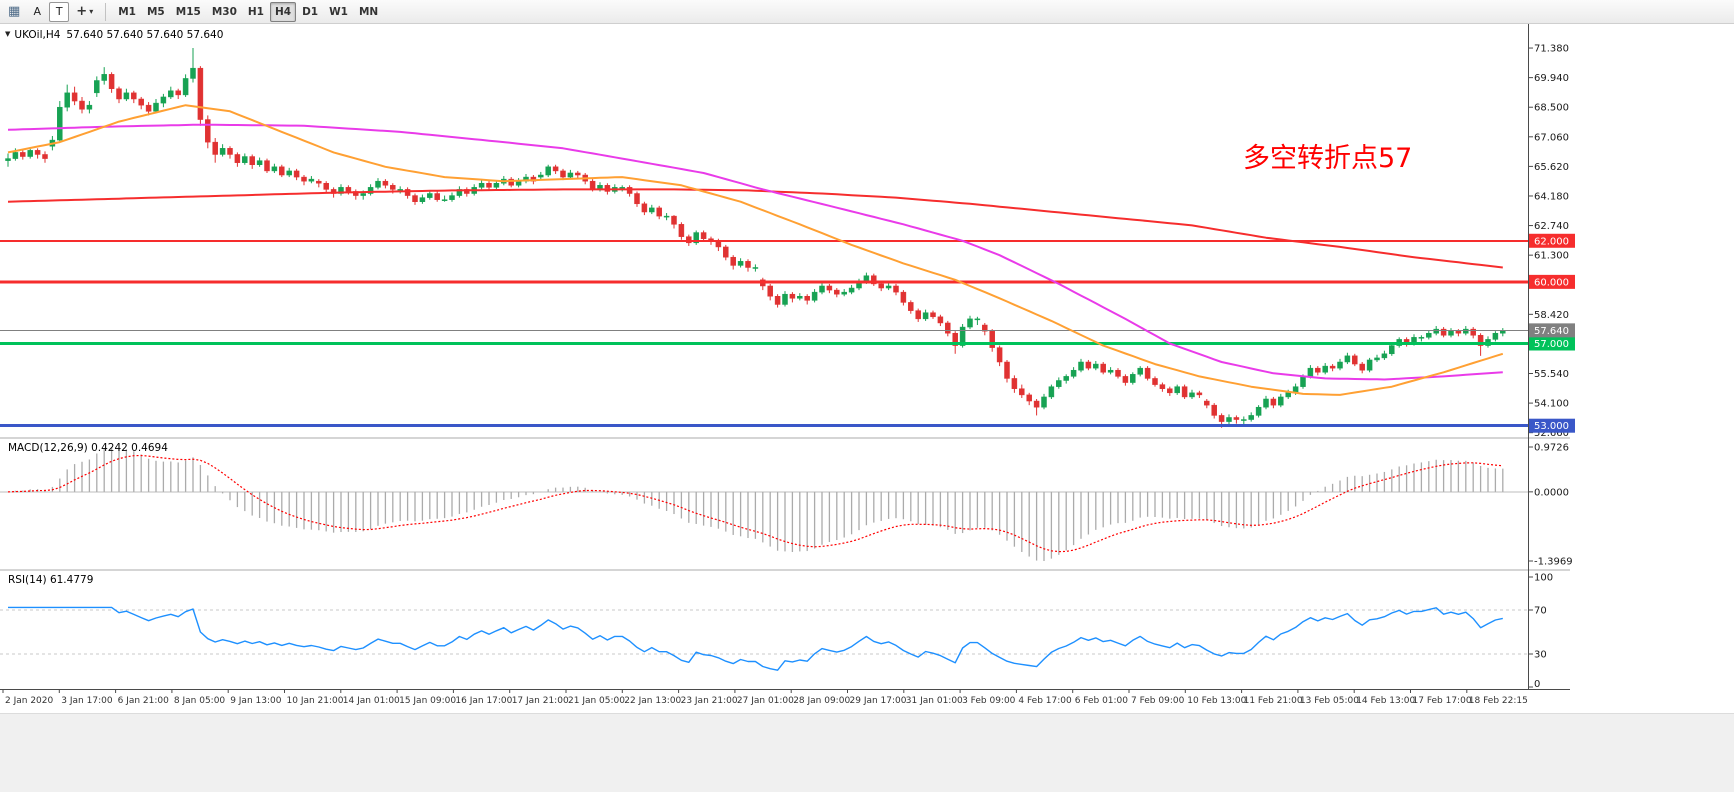 The width and height of the screenshot is (1734, 792). Describe the element at coordinates (867, 752) in the screenshot. I see `bottom-area` at that location.